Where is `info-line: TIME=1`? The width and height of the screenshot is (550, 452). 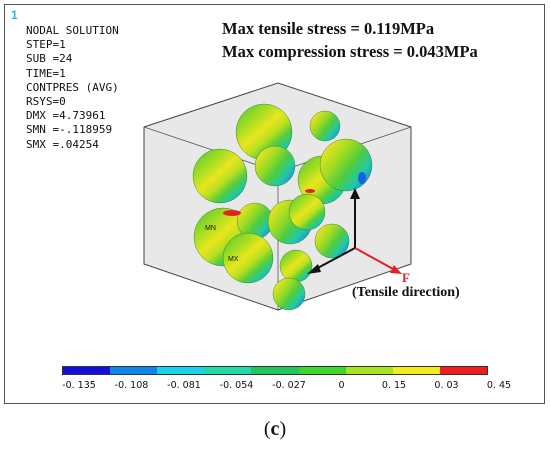 info-line: TIME=1 is located at coordinates (46, 73).